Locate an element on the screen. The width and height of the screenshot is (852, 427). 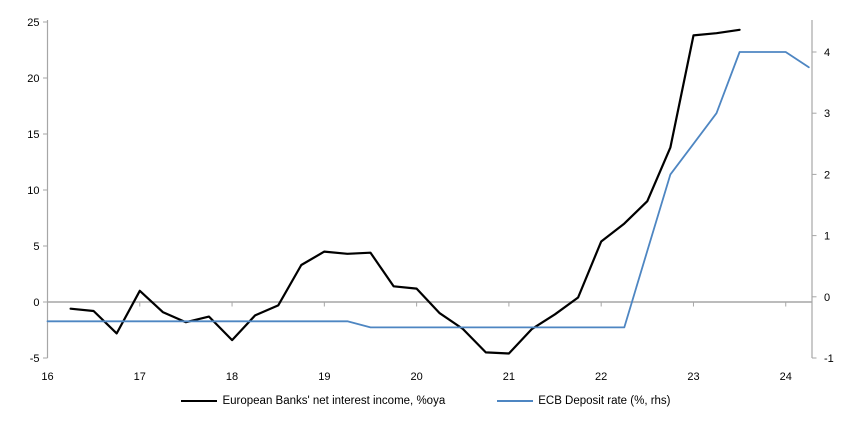
x-tick-label: 17 is located at coordinates (140, 377).